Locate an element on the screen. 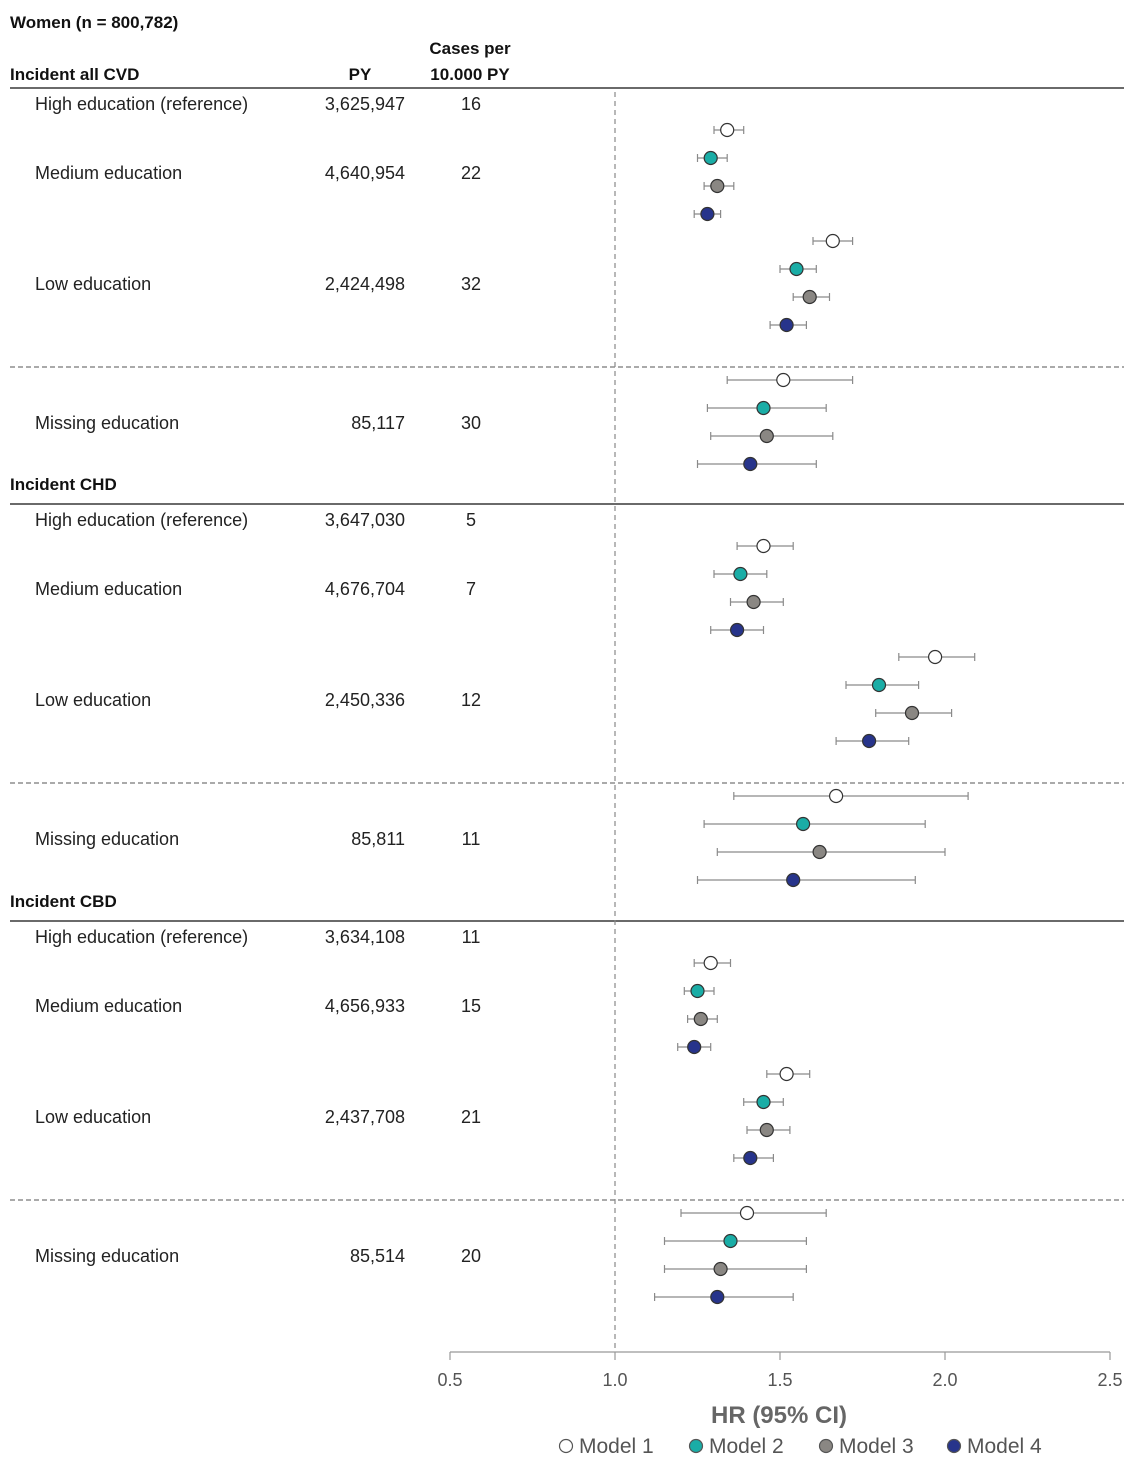 The width and height of the screenshot is (1124, 1466). py-value: 4,640,954 is located at coordinates (365, 173).